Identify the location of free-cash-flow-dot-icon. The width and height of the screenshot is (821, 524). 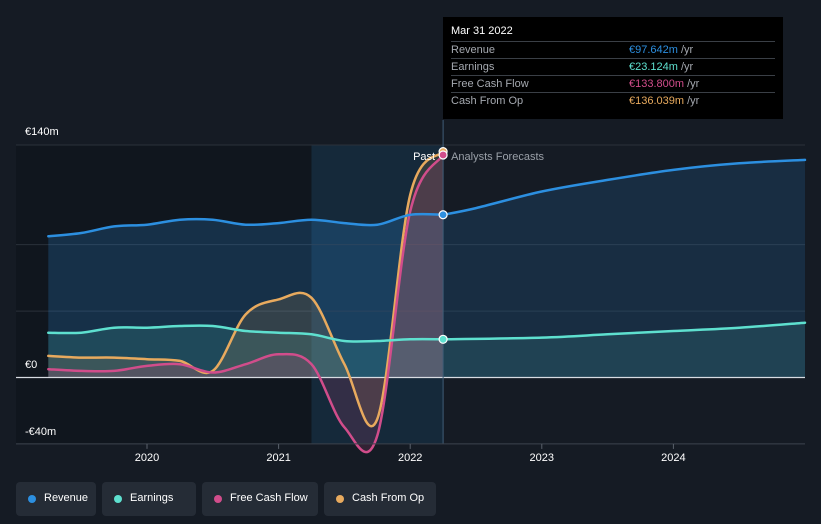
(218, 499).